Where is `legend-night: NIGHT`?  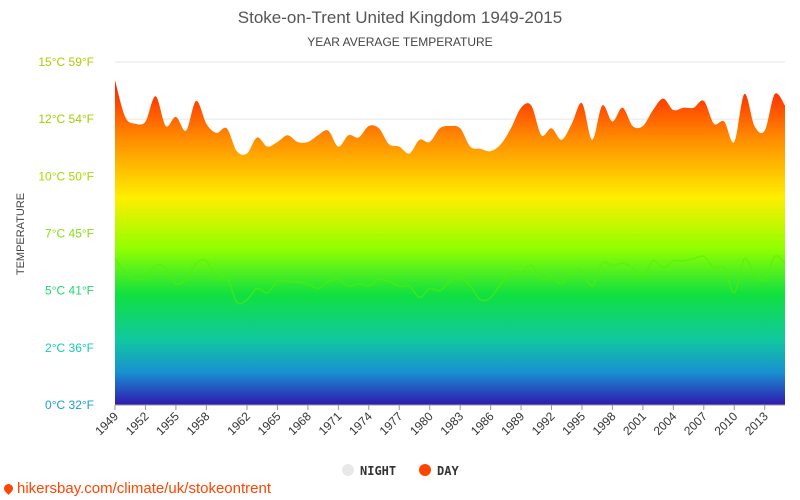 legend-night: NIGHT is located at coordinates (369, 471).